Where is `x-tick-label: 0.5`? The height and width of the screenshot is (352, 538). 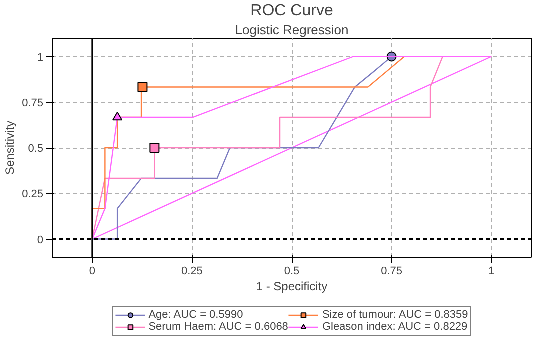
x-tick-label: 0.5 is located at coordinates (292, 272).